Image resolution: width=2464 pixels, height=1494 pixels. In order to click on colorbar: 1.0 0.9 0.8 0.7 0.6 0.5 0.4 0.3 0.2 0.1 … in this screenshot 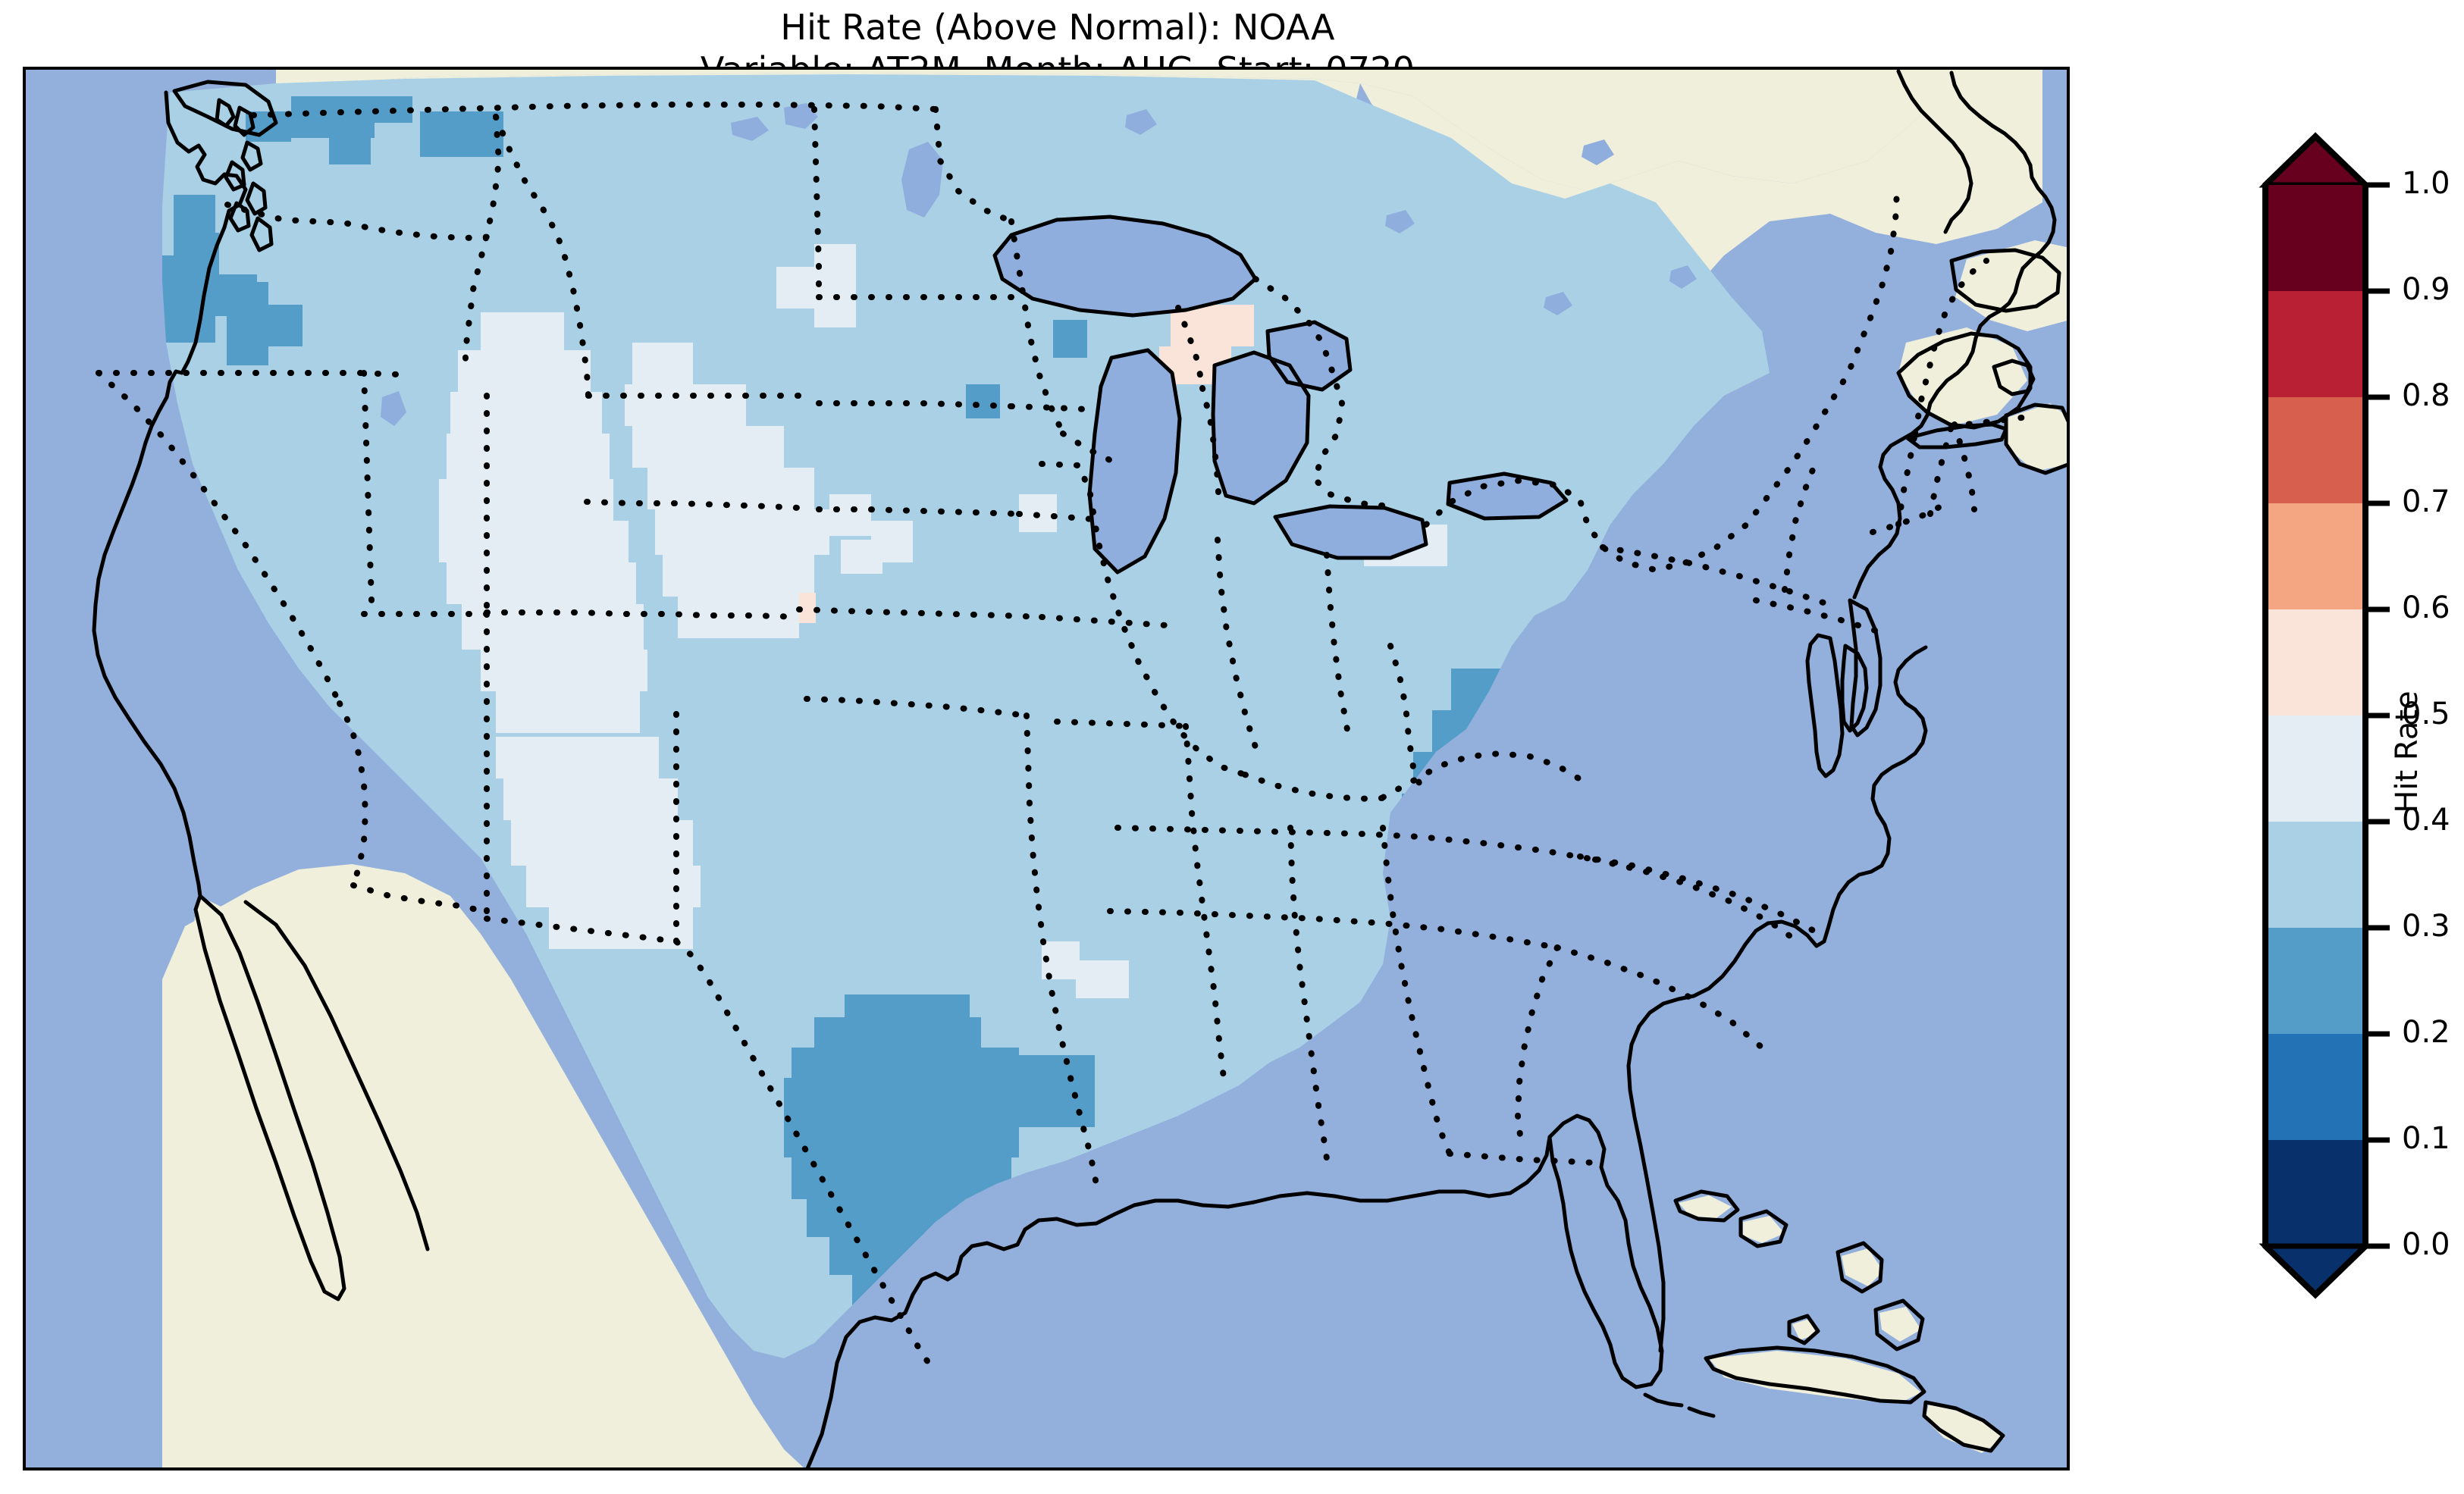, I will do `click(2343, 752)`.